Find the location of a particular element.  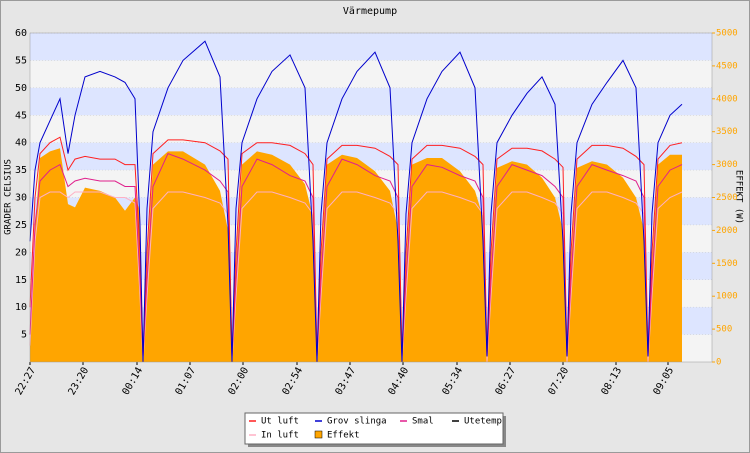

y2-tick-label: 4500 is located at coordinates (727, 66).